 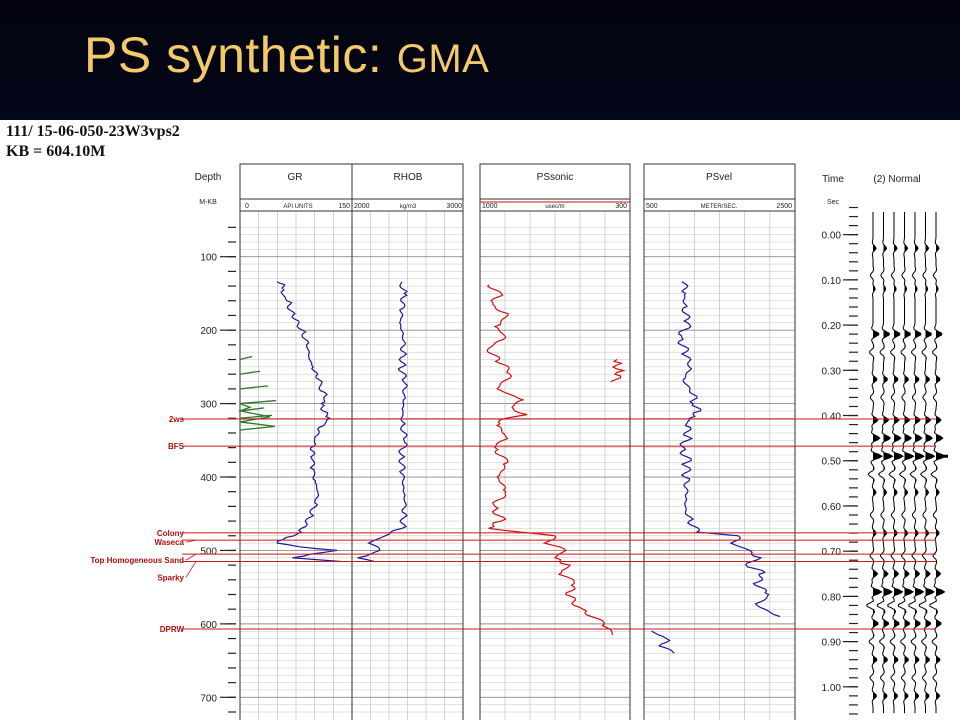 What do you see at coordinates (555, 177) in the screenshot?
I see `pssonic-track-title: PSsonic` at bounding box center [555, 177].